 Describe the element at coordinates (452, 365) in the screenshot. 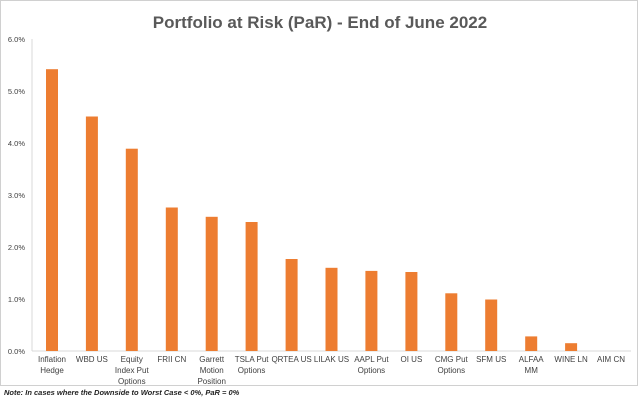

I see `x-tick-label: CMG Put Options` at that location.